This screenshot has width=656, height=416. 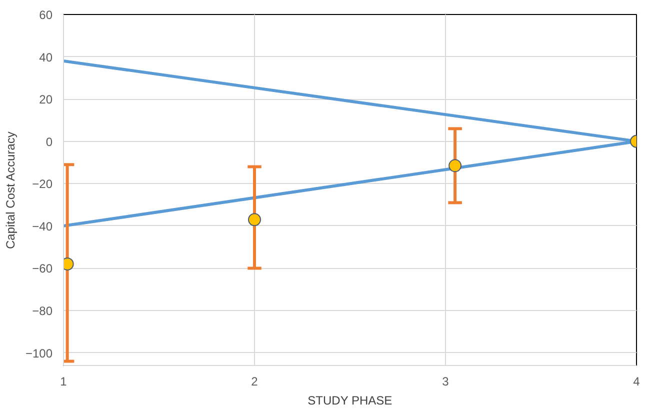 I want to click on y-tick-label: −80, so click(x=42, y=311).